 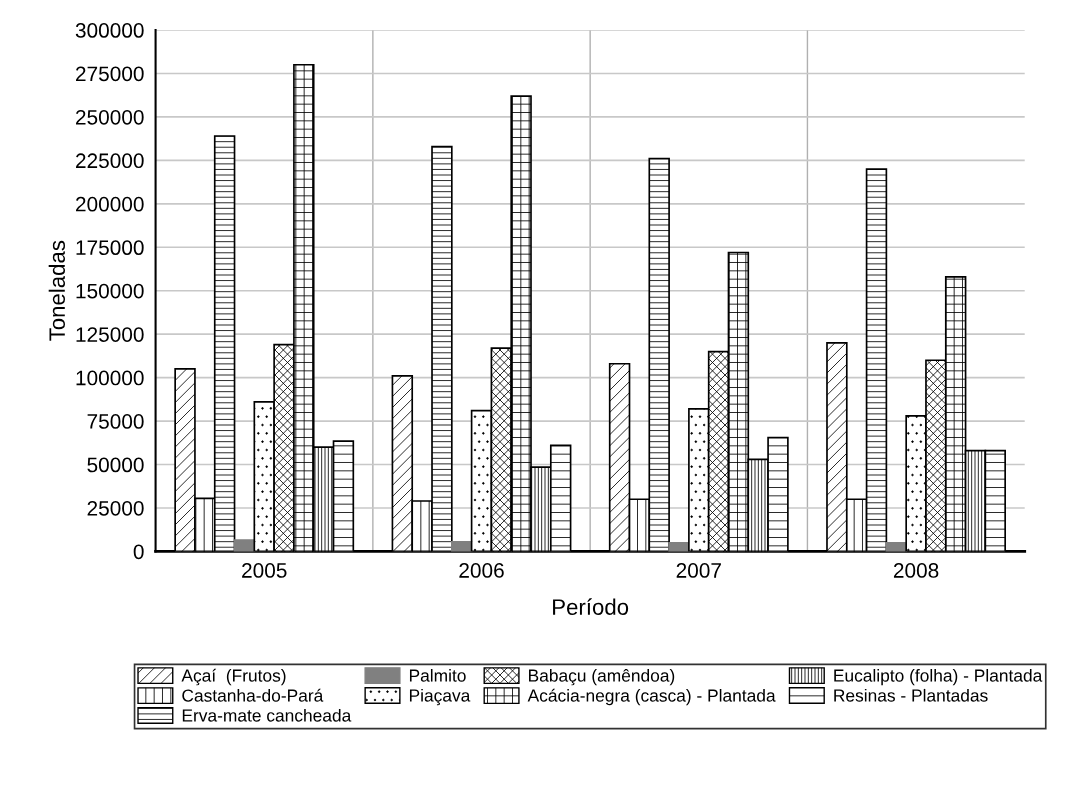 What do you see at coordinates (938, 677) in the screenshot?
I see `legend-label: Eucalipto (folha) - Plantada` at bounding box center [938, 677].